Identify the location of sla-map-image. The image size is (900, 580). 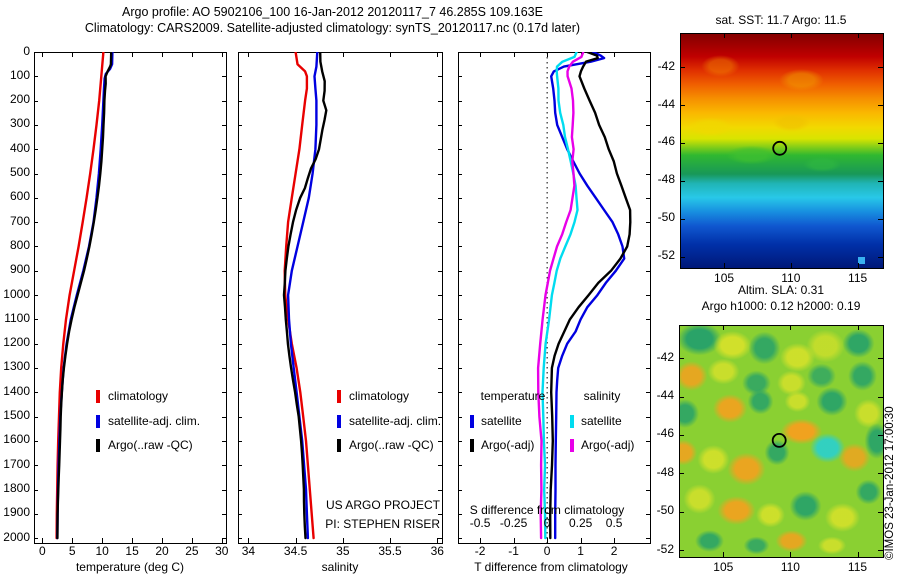
(781, 441).